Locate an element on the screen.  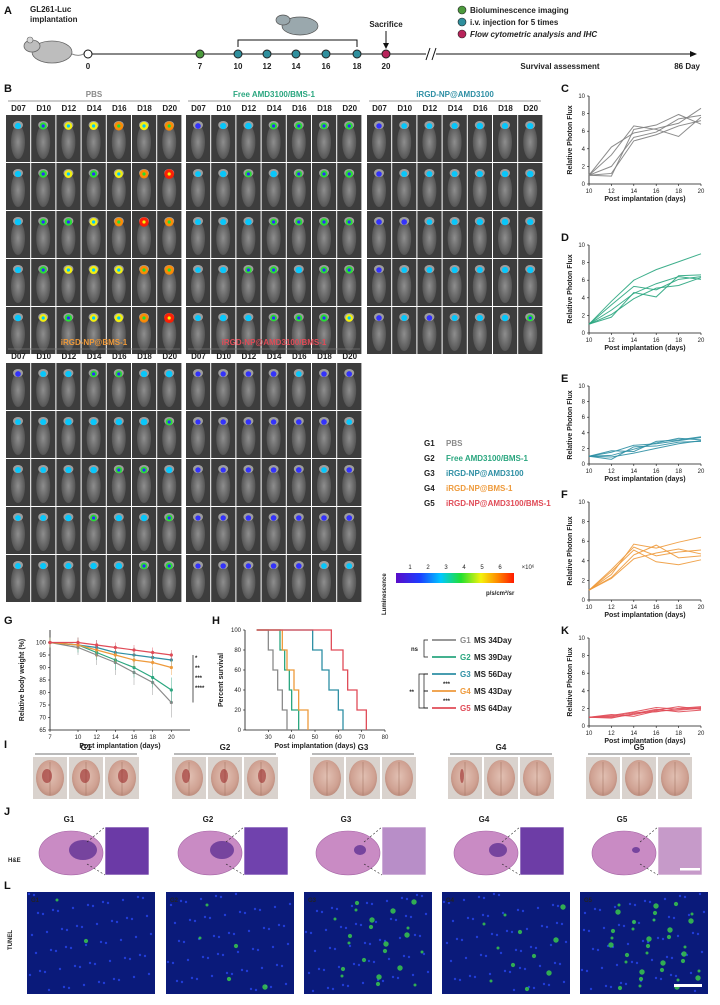
y-tick-label: 80 is located at coordinates (42, 694).